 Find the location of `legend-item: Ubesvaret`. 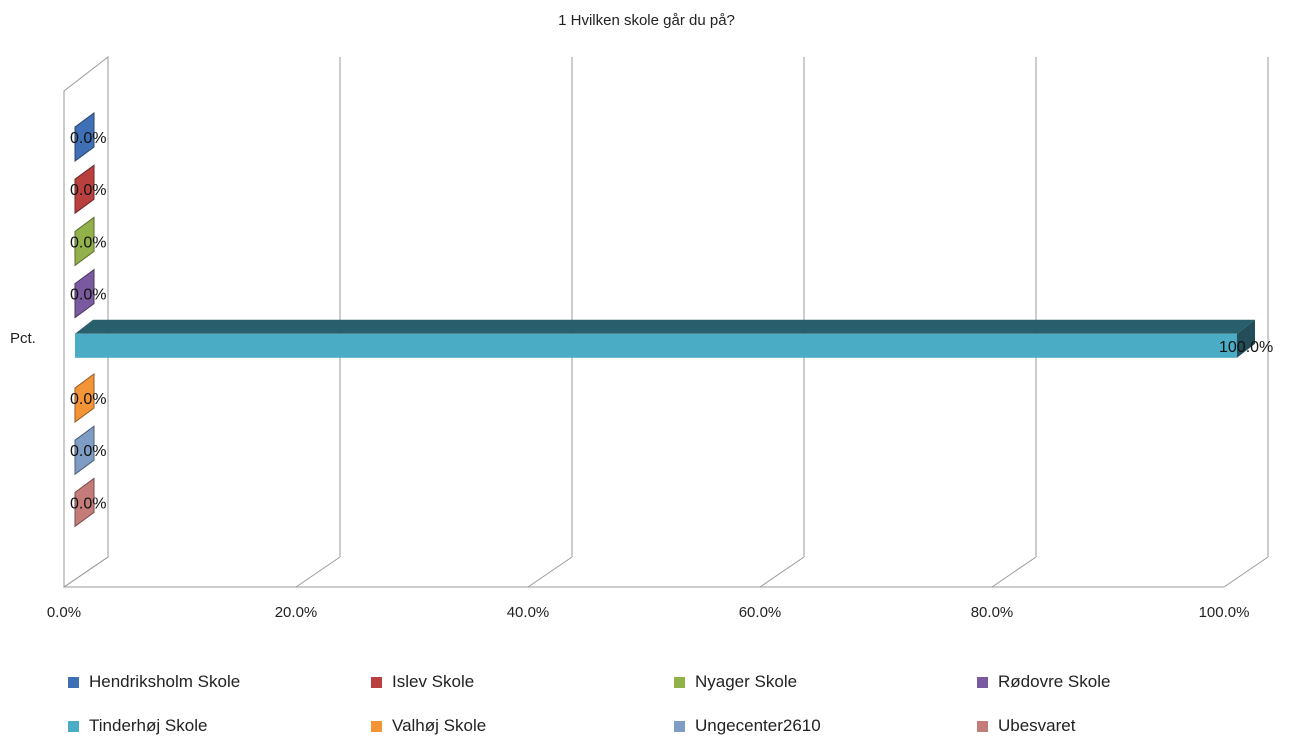

legend-item: Ubesvaret is located at coordinates (1128, 726).